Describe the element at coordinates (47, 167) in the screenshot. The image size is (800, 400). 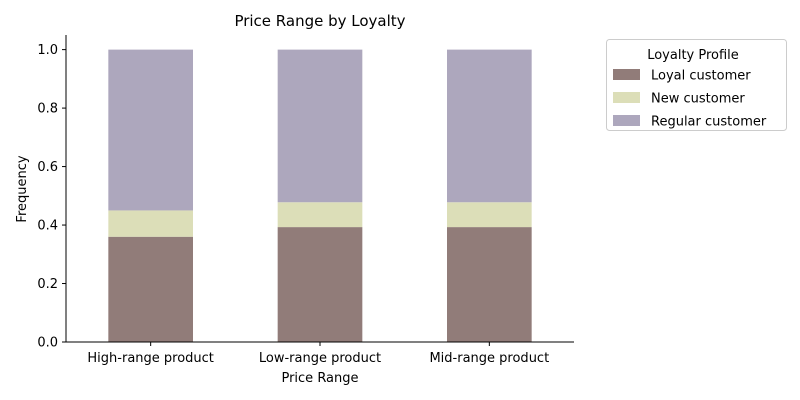
I see `y-tick-label: 0.6` at that location.